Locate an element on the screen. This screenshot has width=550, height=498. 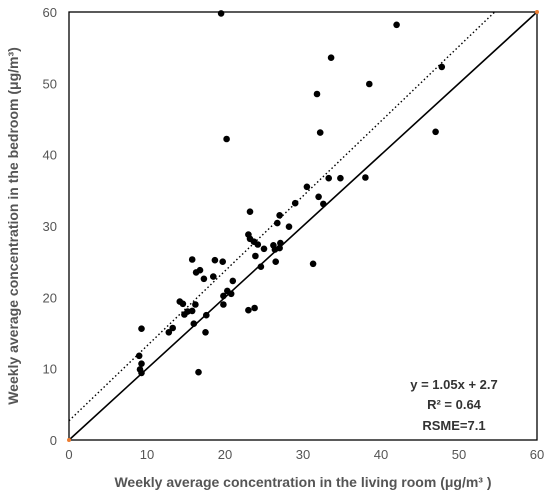
x-tick-label: 50 is located at coordinates (459, 454).